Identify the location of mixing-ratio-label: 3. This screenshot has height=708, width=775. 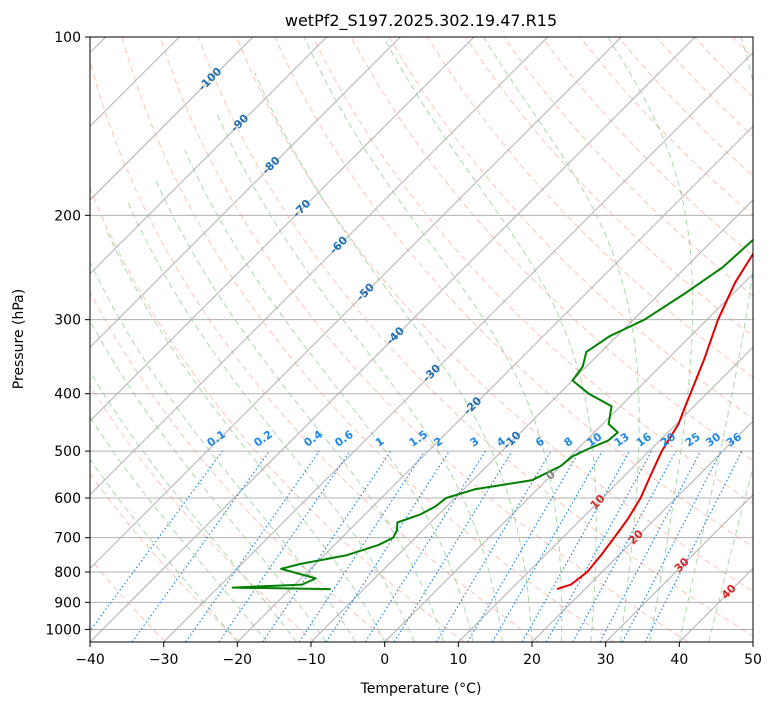
(475, 442).